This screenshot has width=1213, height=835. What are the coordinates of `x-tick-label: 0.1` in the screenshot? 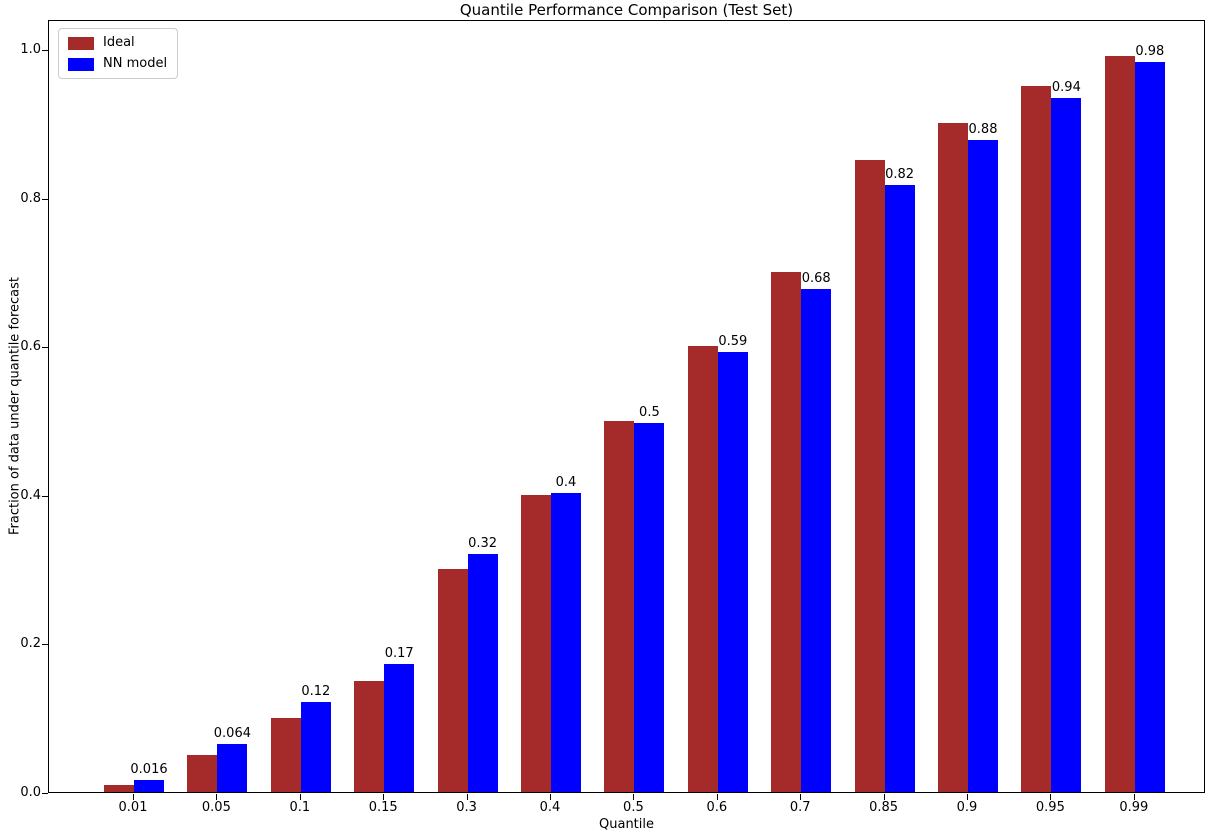 It's located at (300, 807).